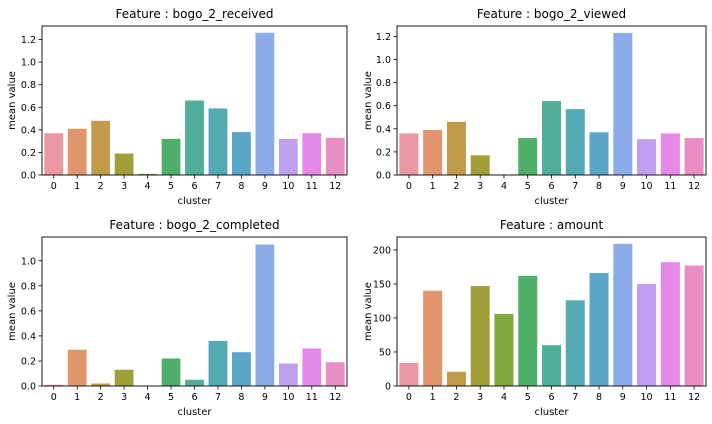 Image resolution: width=712 pixels, height=424 pixels. Describe the element at coordinates (551, 14) in the screenshot. I see `subplot-title: Feature : bogo_2_viewed` at that location.